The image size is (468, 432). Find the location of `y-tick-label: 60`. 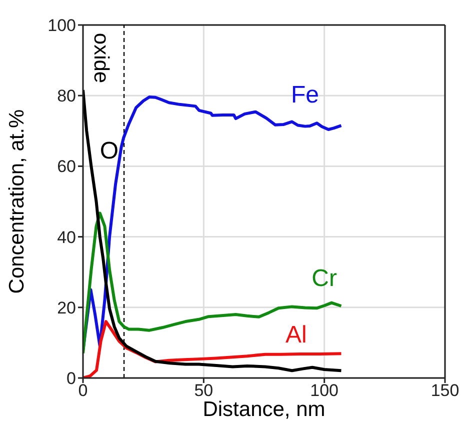

y-tick-label: 60 is located at coordinates (66, 166).